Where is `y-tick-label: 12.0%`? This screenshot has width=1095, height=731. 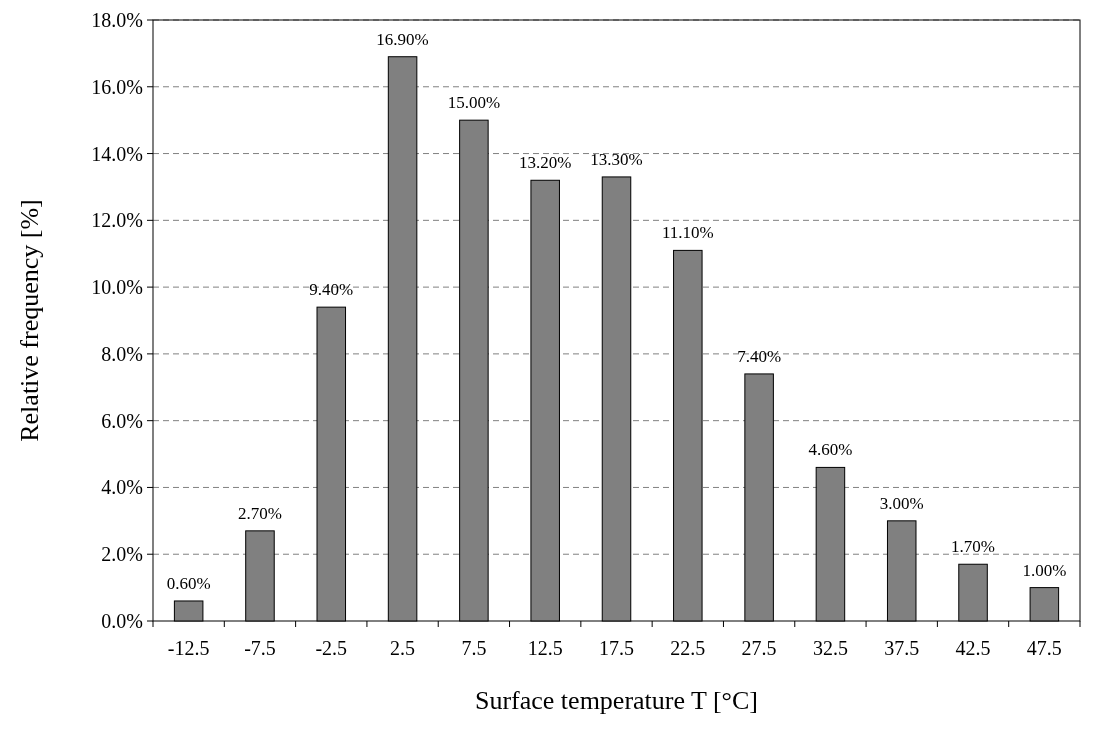
y-tick-label: 12.0% is located at coordinates (117, 220).